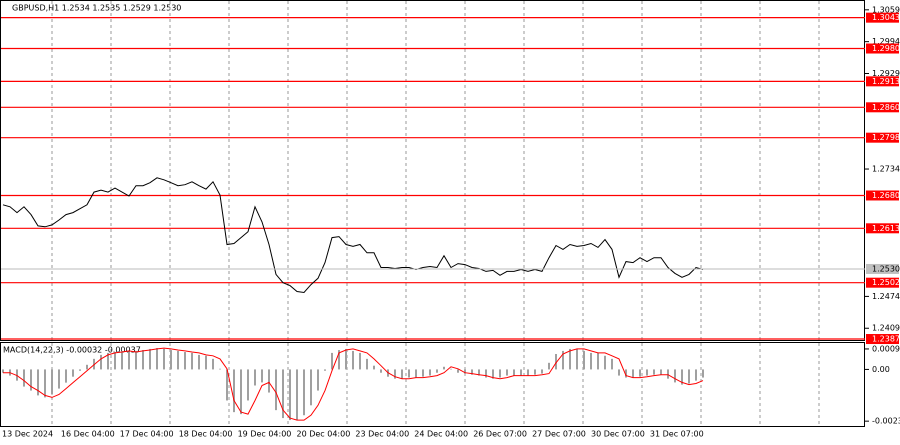  Describe the element at coordinates (618, 434) in the screenshot. I see `x-tick-label: 30 Dec 07:00` at that location.